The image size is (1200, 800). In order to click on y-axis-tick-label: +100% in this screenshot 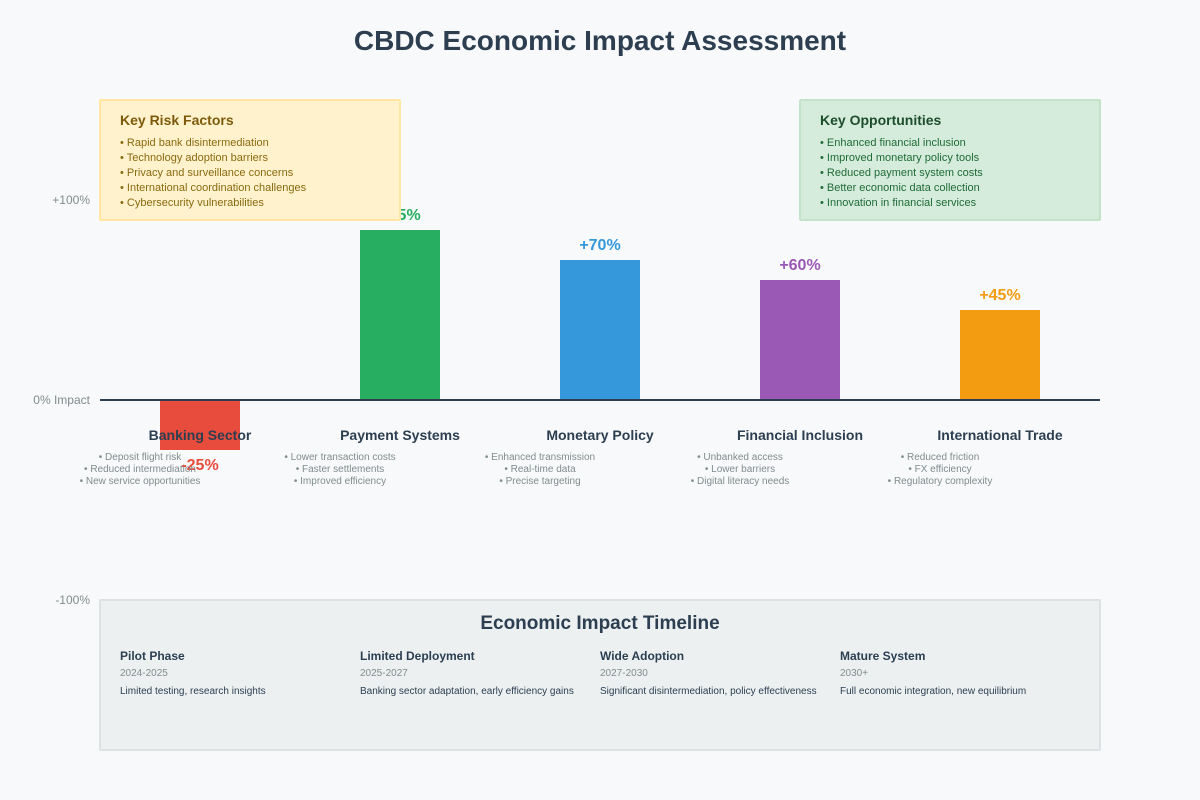, I will do `click(71, 200)`.